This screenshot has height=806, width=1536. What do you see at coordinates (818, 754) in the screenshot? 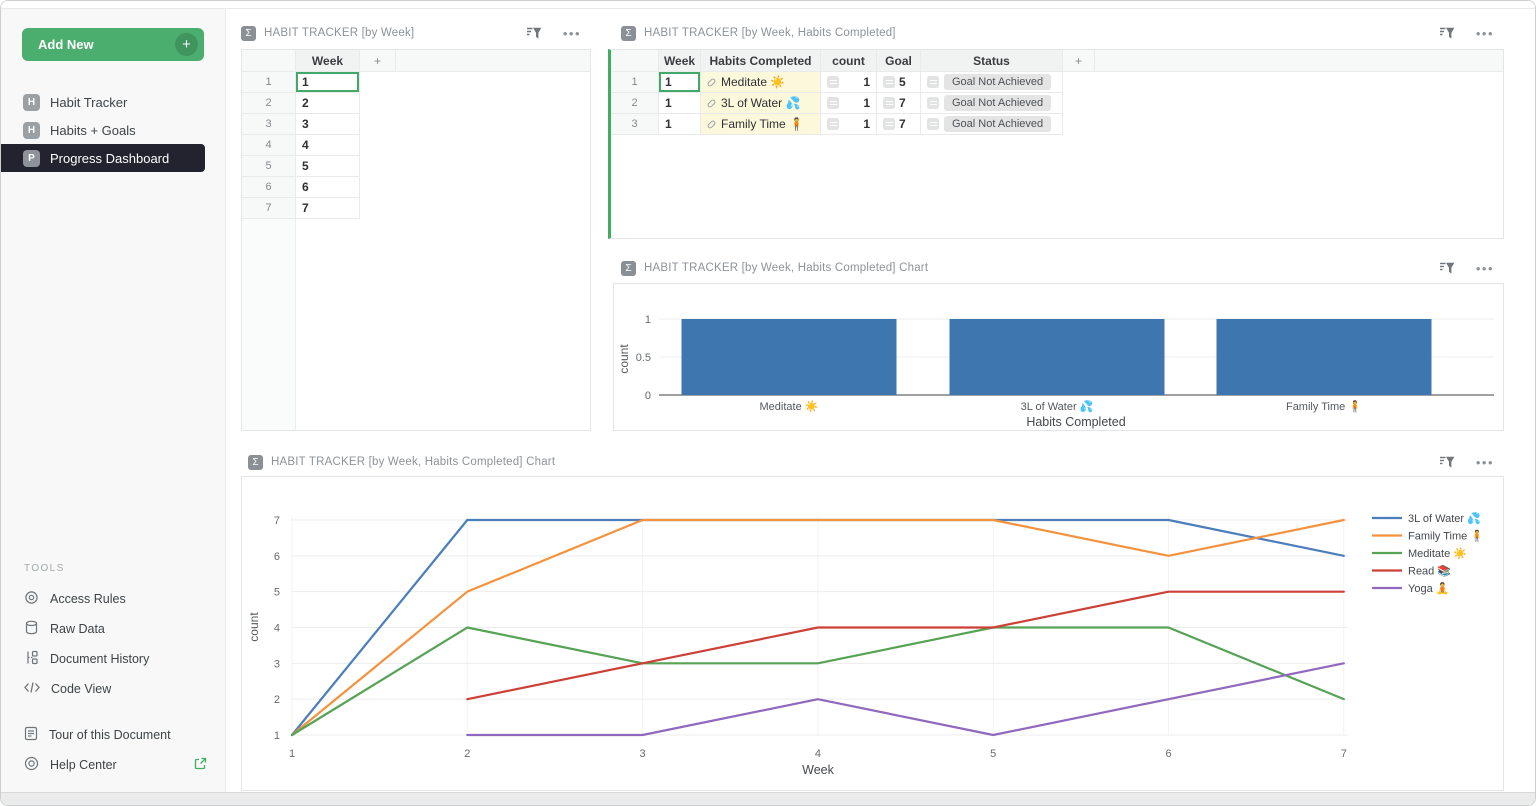
I see `x-tick-label: 4` at bounding box center [818, 754].